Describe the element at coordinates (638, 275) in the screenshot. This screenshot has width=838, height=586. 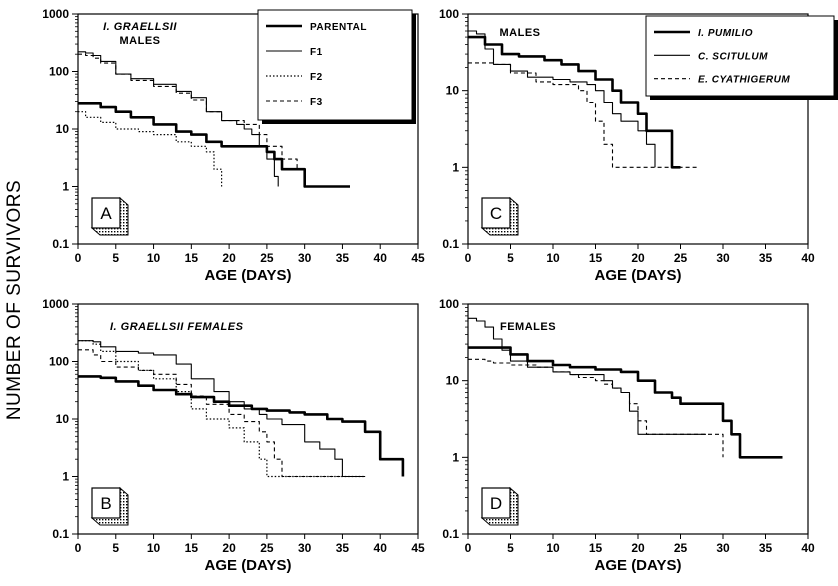
I see `x-axis-label-c: AGE (DAYS)` at that location.